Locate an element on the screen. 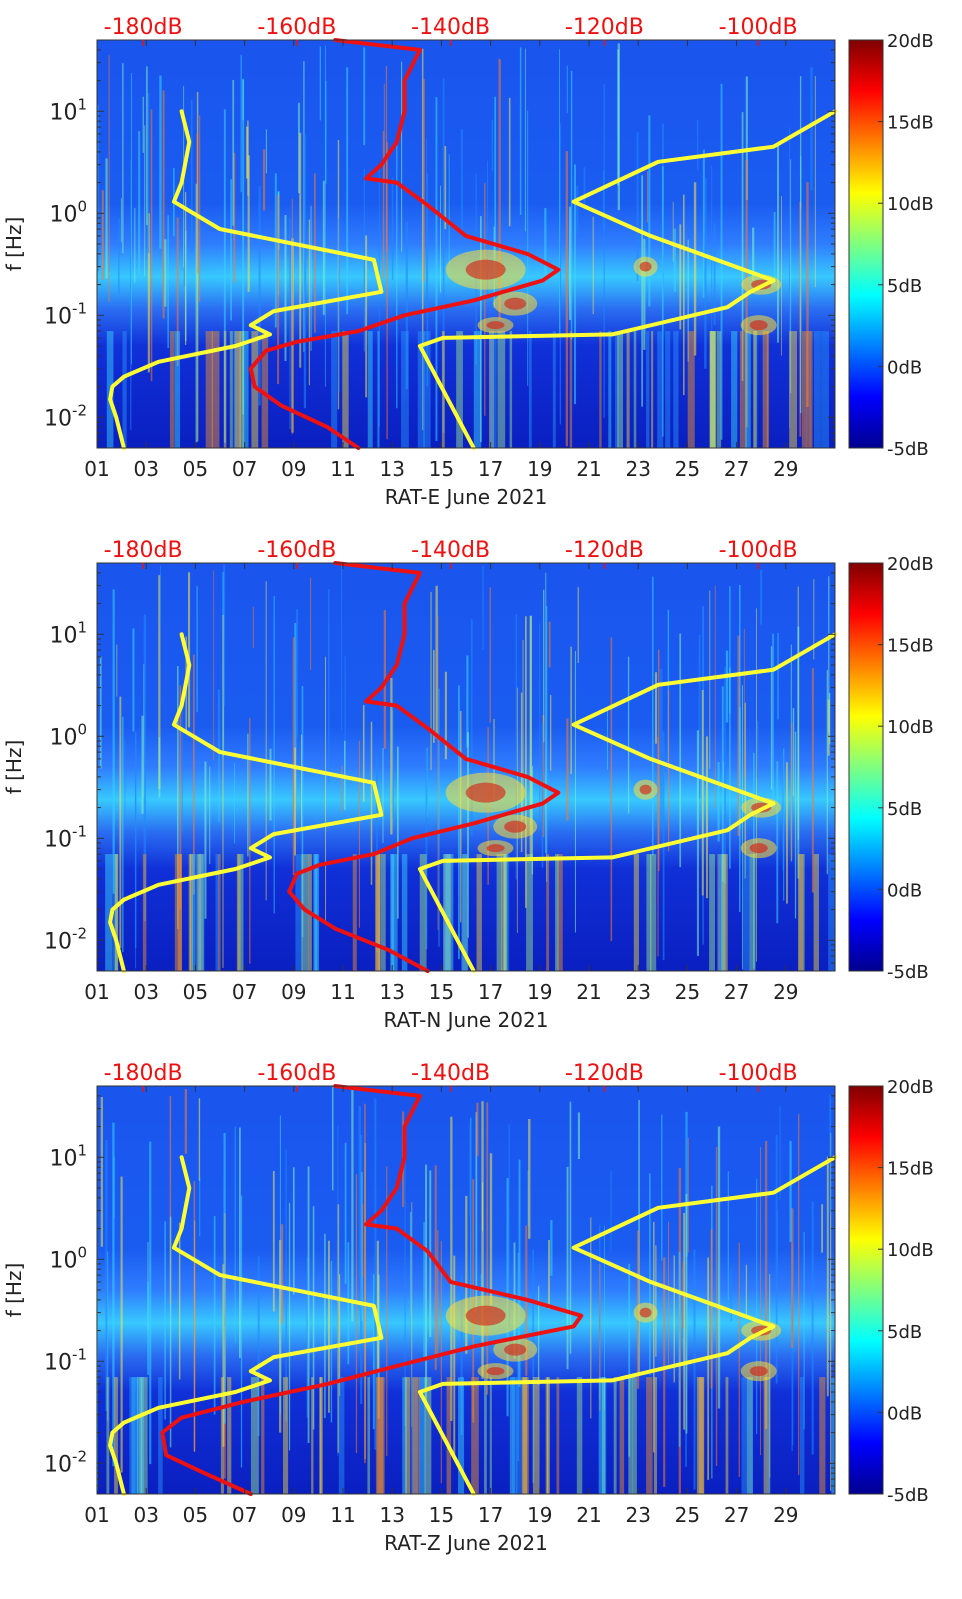 This screenshot has width=962, height=1599. x-tick-label: 17 is located at coordinates (490, 992).